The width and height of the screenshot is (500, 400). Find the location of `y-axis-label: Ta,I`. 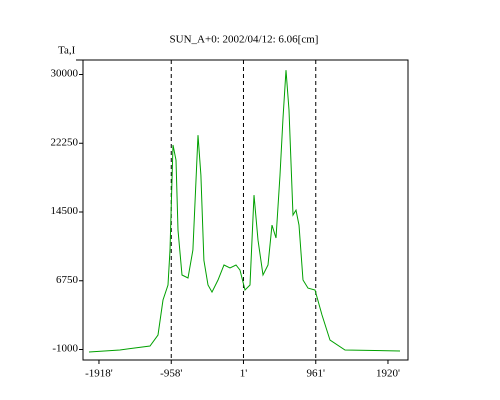

y-axis-label: Ta,I is located at coordinates (67, 51).